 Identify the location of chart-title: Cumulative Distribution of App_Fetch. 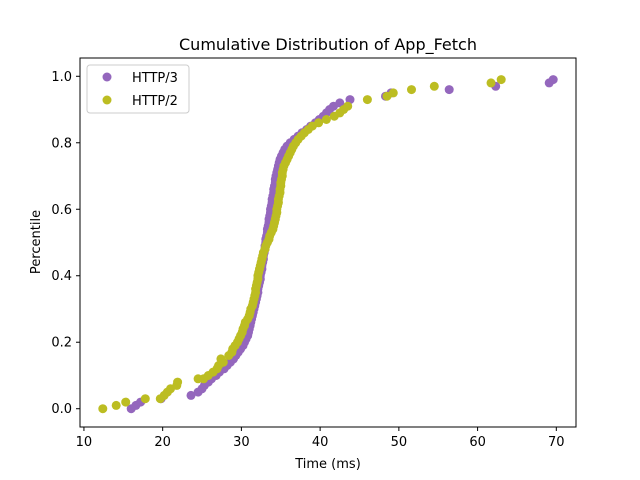
(328, 45).